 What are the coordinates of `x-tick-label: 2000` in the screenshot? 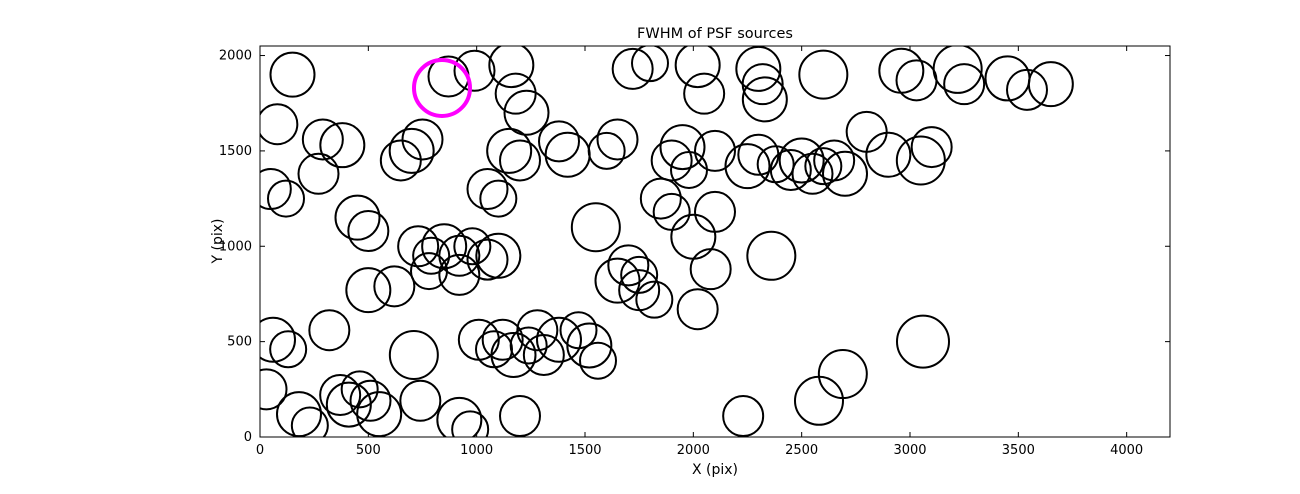 It's located at (693, 450).